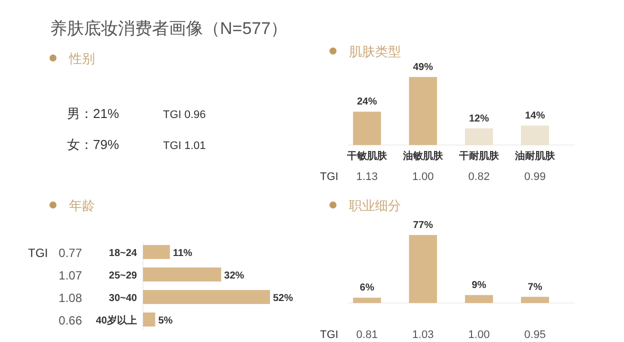  I want to click on data-label: 32%, so click(234, 276).